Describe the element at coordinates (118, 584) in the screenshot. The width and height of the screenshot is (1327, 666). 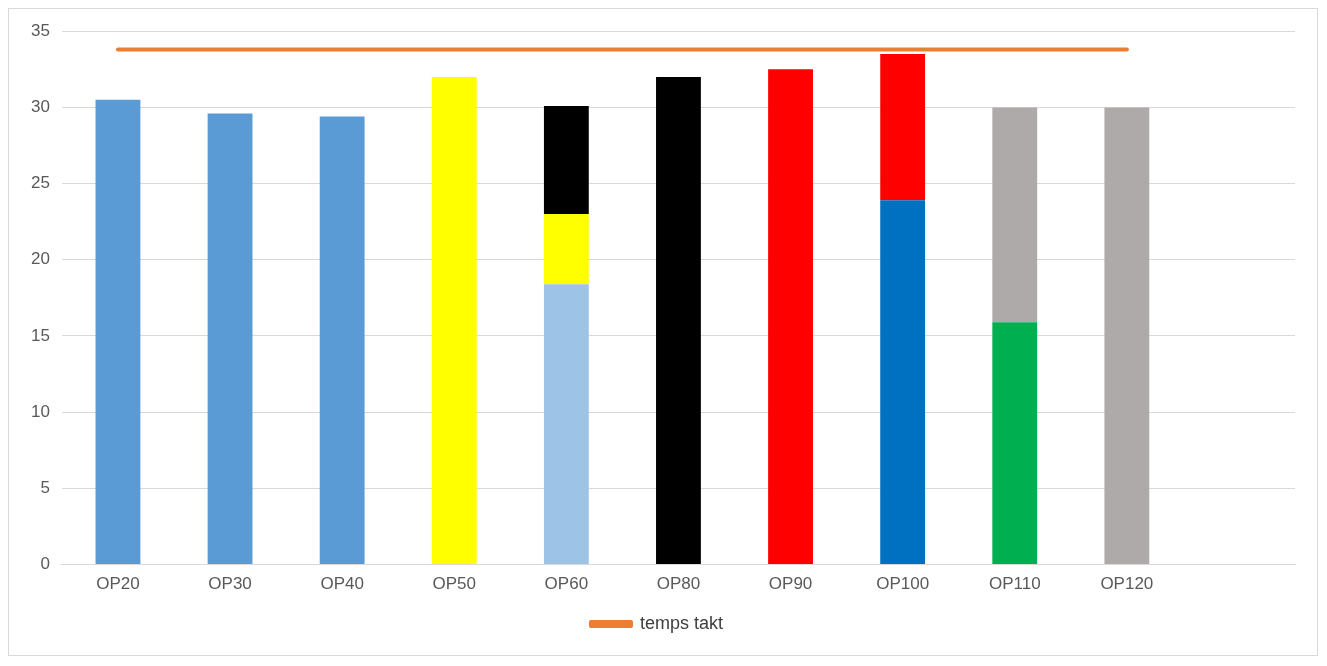
I see `x-tick-label: OP20` at that location.